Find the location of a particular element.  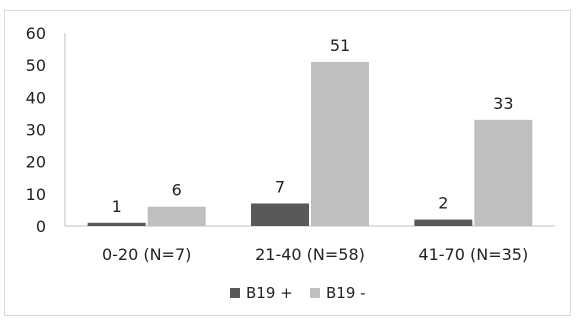

y-tick-label: 10 is located at coordinates (36, 194).